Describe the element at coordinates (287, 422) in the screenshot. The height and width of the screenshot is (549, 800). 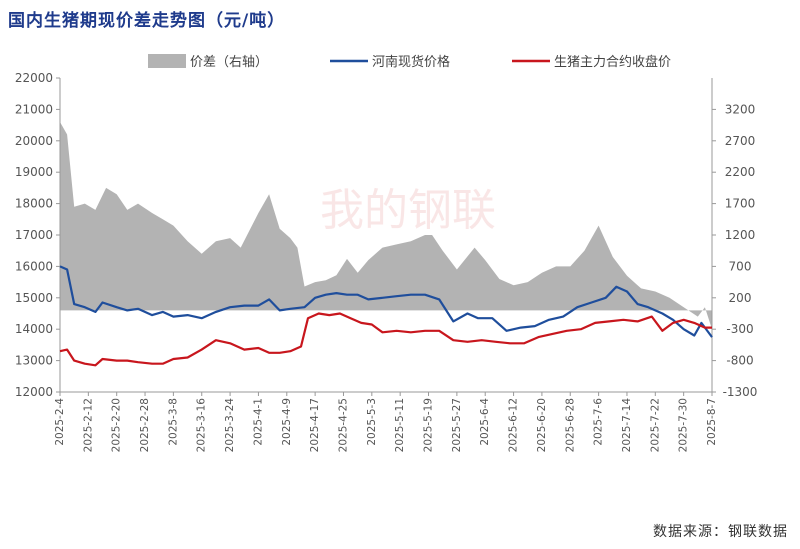
I see `x-tick-label: 2025-4-9` at that location.